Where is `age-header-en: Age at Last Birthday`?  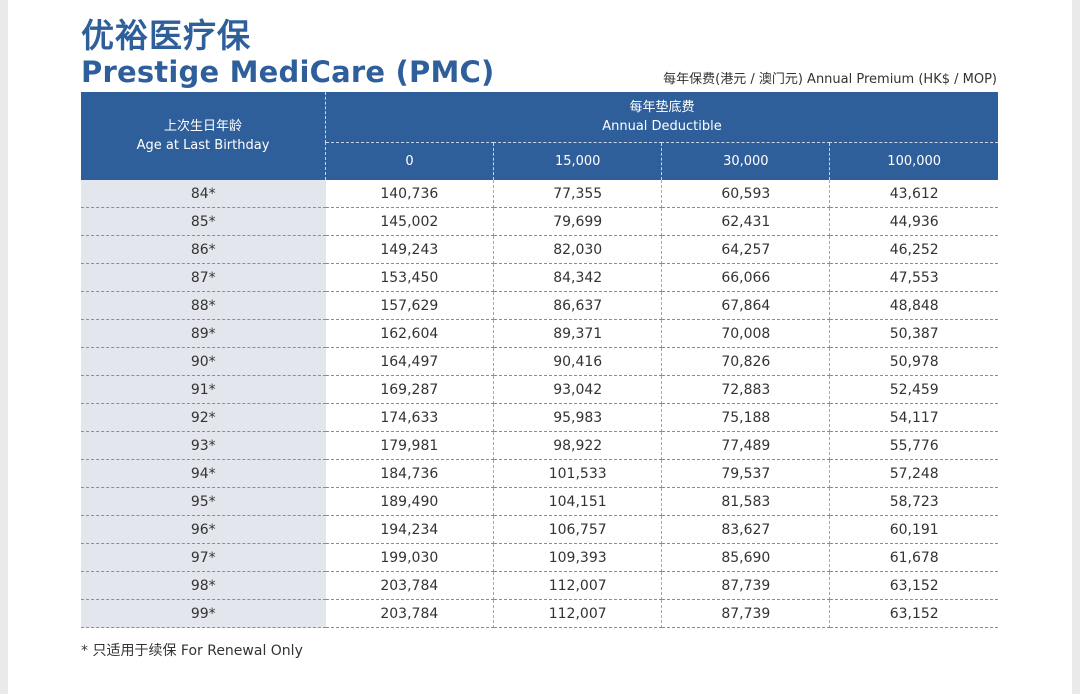 age-header-en: Age at Last Birthday is located at coordinates (203, 145).